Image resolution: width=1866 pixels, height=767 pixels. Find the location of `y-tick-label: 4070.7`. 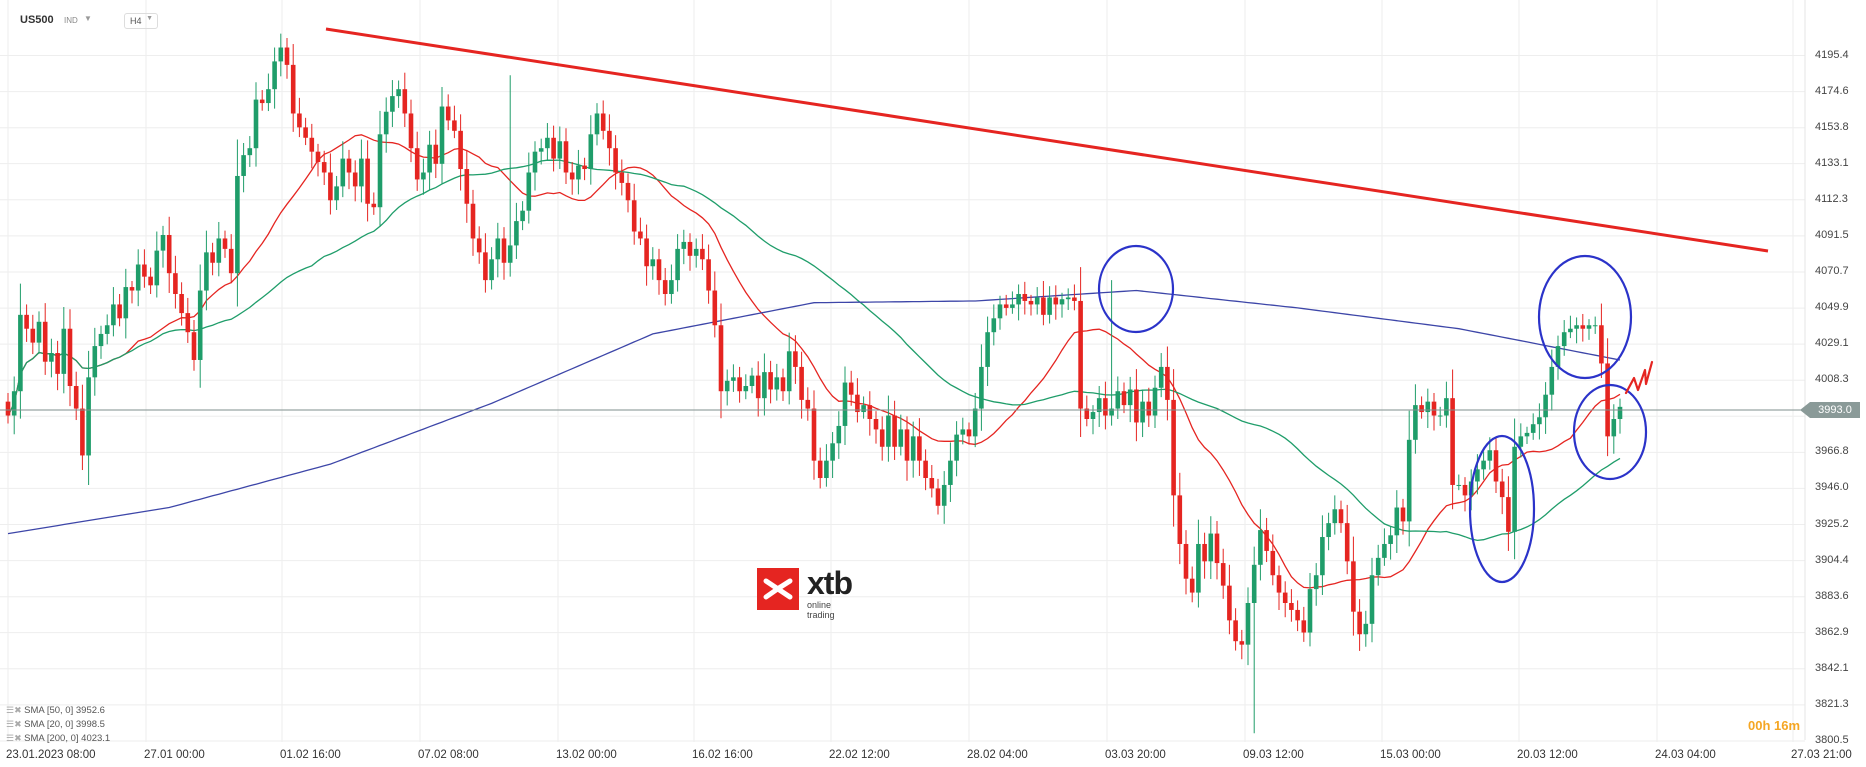

y-tick-label: 4070.7 is located at coordinates (1832, 270).